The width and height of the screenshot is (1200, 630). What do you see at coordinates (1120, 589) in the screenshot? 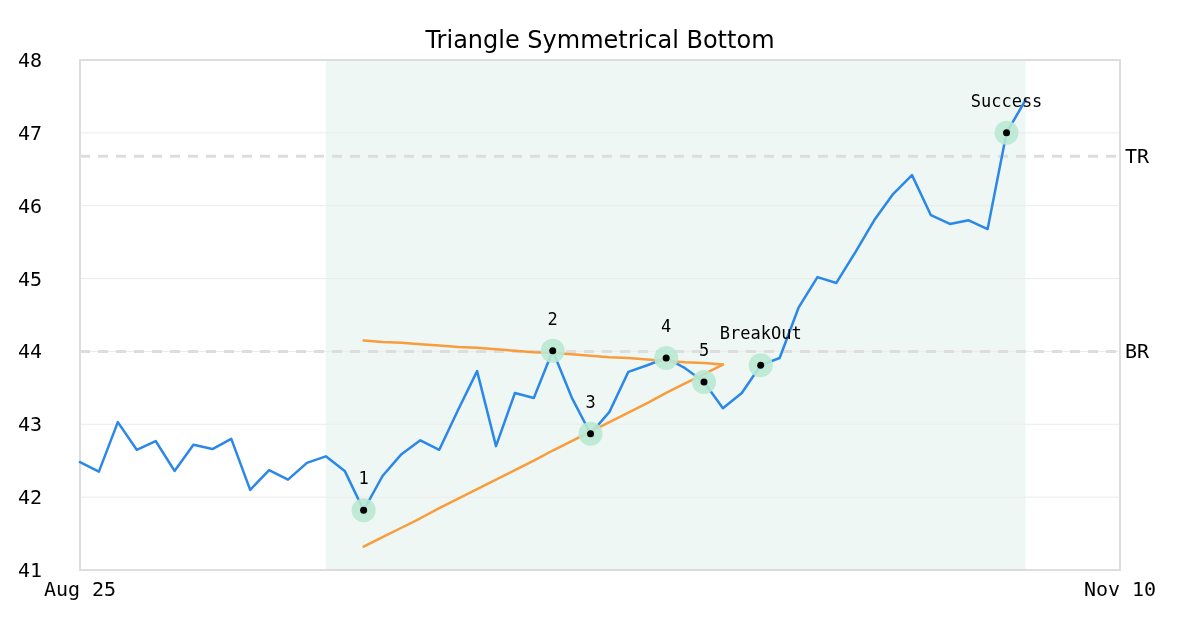
I see `x-tick-label: Nov 10` at bounding box center [1120, 589].